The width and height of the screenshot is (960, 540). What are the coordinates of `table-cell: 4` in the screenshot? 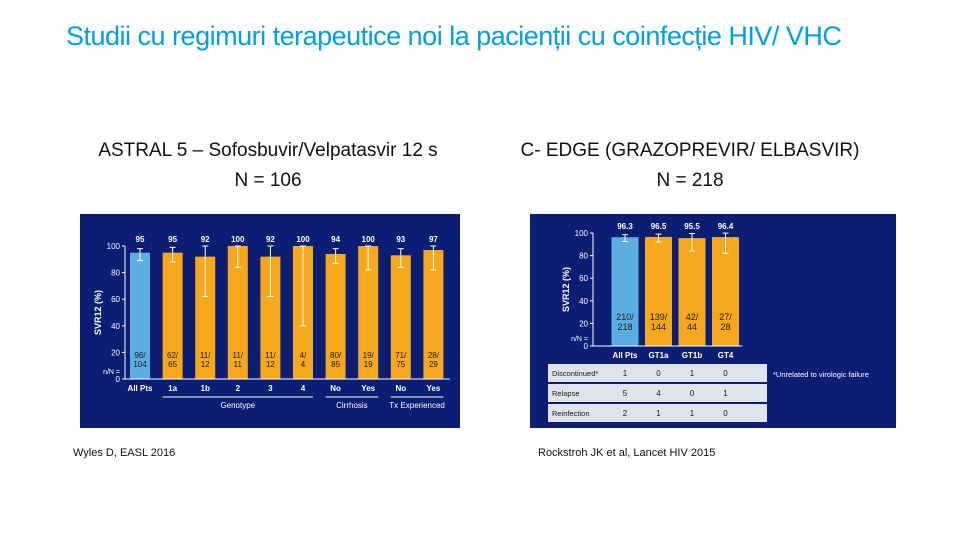 It's located at (658, 393).